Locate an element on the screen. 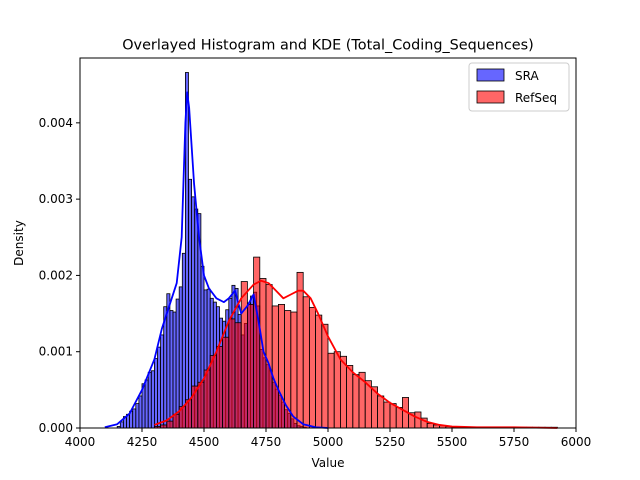  y-tick-label: 0.002 is located at coordinates (56, 275).